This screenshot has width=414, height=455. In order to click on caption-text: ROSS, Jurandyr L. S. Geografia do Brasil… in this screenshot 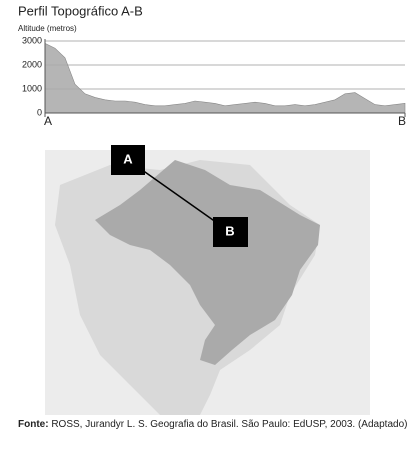, I will do `click(229, 424)`.